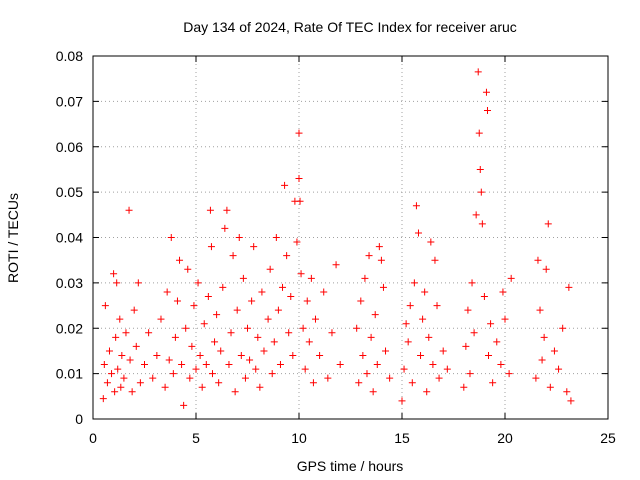 This screenshot has width=640, height=480. What do you see at coordinates (69, 374) in the screenshot?
I see `y-tick-label: 0.01` at bounding box center [69, 374].